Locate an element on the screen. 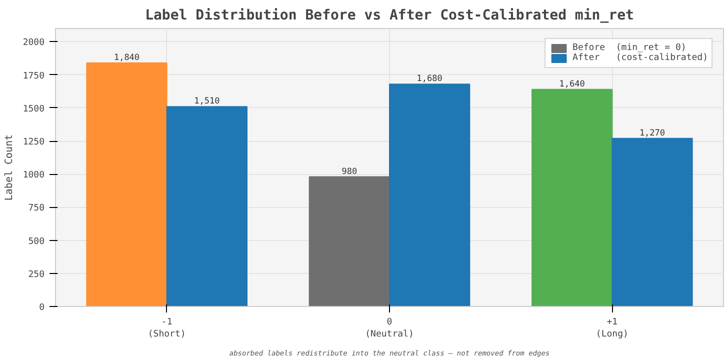 This screenshot has width=728, height=362. chart-title: Label Distribution Before vs After Cost-Calibrated min_ret is located at coordinates (389, 16).